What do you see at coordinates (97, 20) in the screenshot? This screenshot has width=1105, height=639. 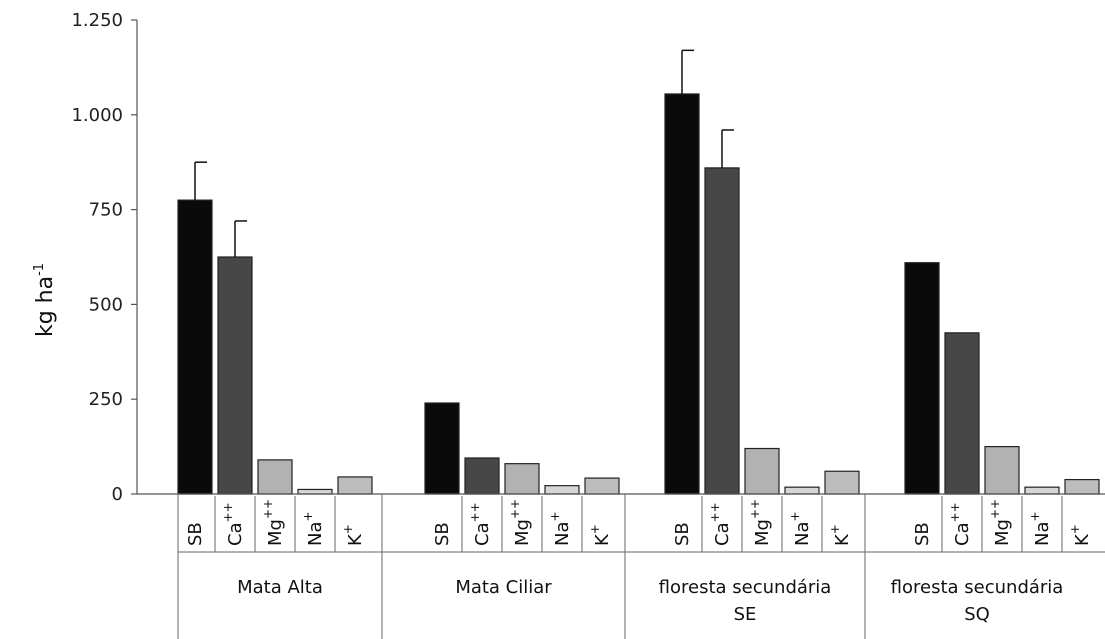 I see `y-tick-label: 1.250` at bounding box center [97, 20].